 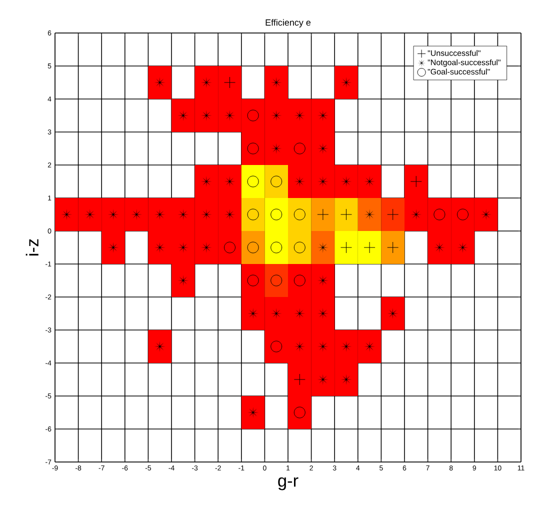 What do you see at coordinates (288, 23) in the screenshot?
I see `chart-title: Efficiency e` at bounding box center [288, 23].